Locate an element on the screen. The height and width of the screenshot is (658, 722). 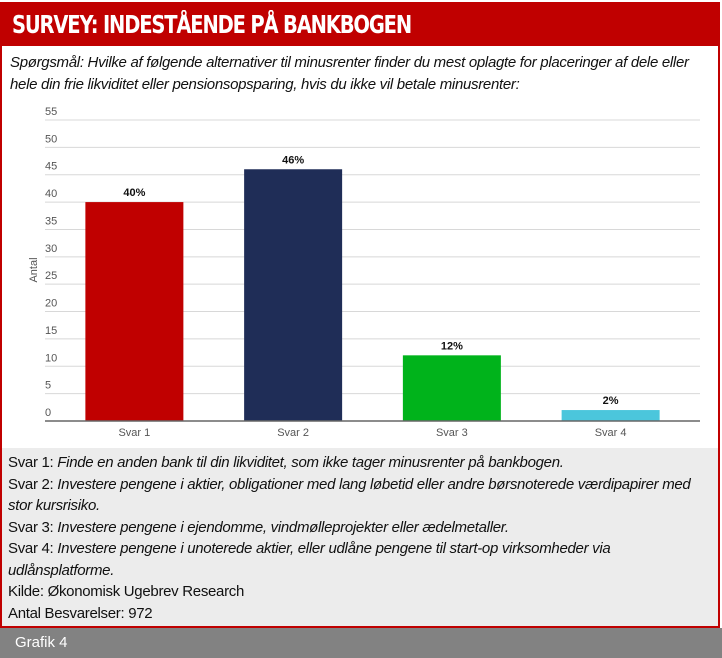
answer-prefix: Svar 4: is located at coordinates (33, 548).